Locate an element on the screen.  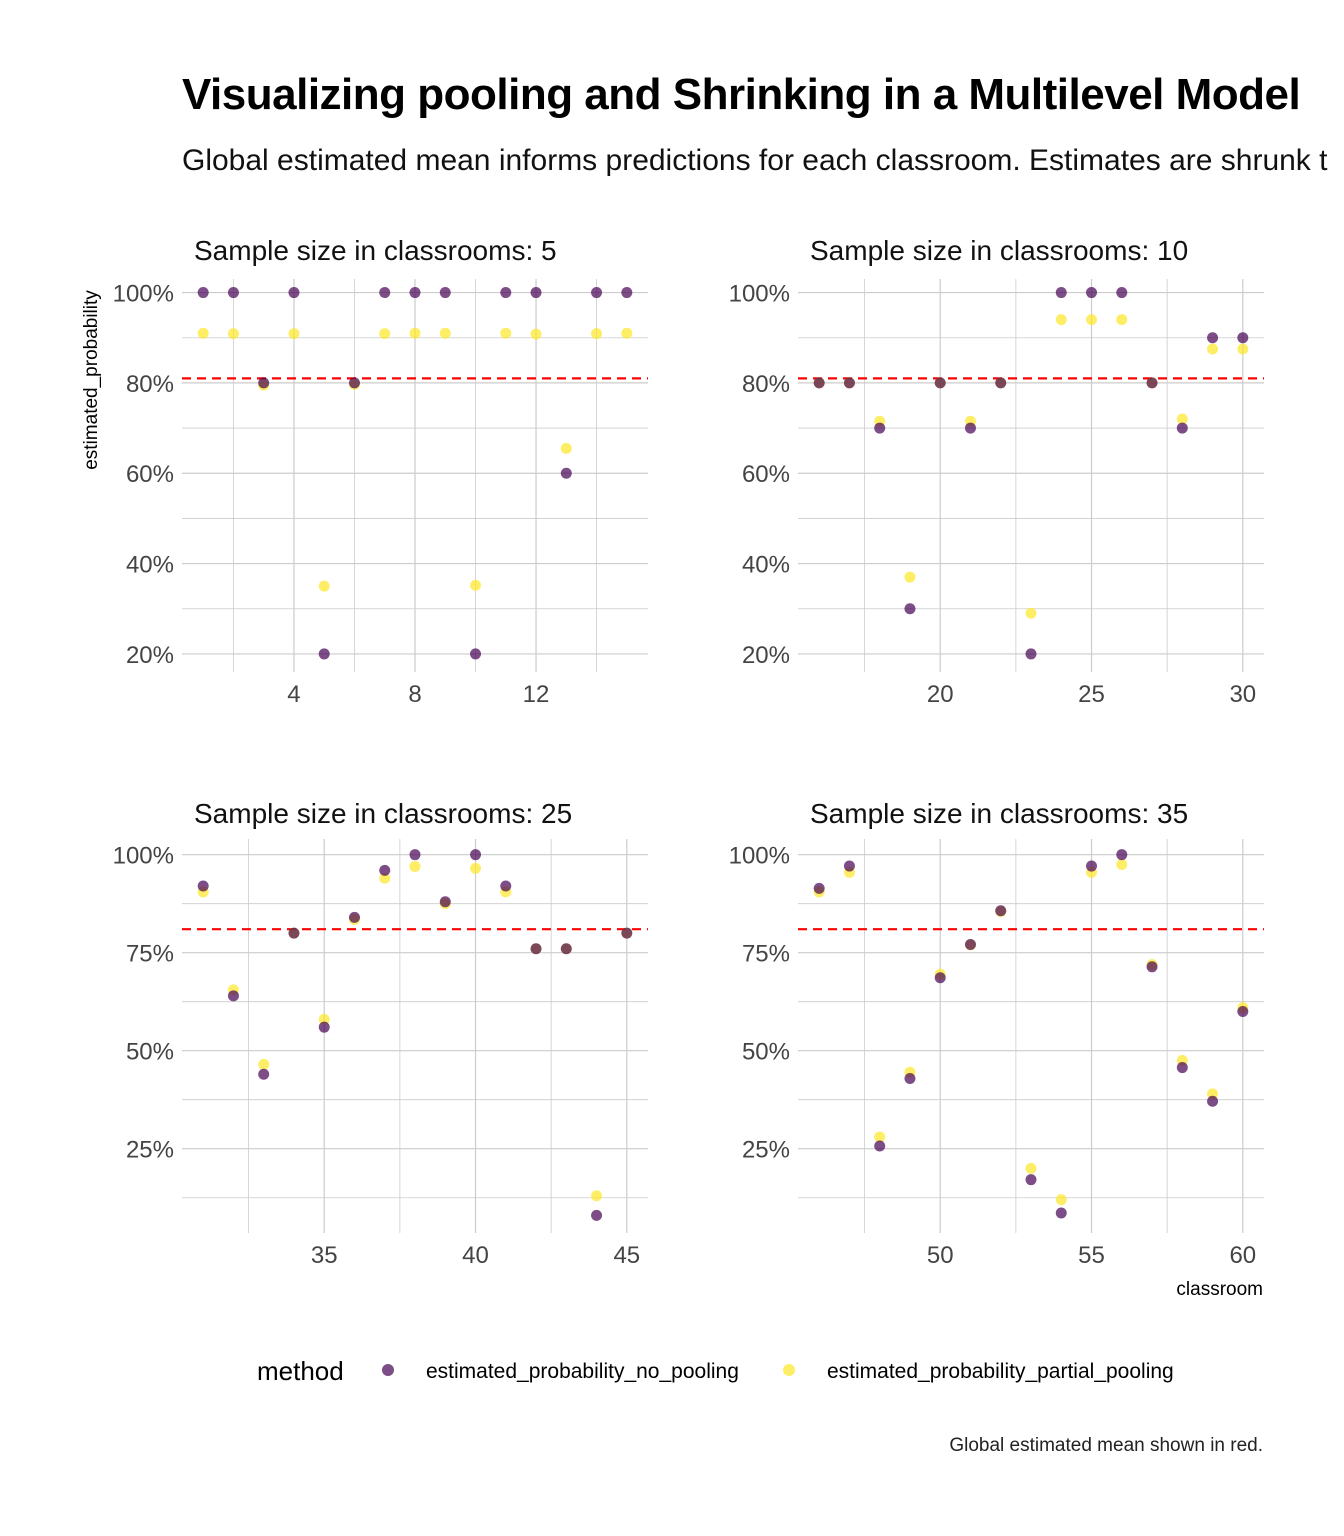
x-tick-label: 4 is located at coordinates (293, 694).